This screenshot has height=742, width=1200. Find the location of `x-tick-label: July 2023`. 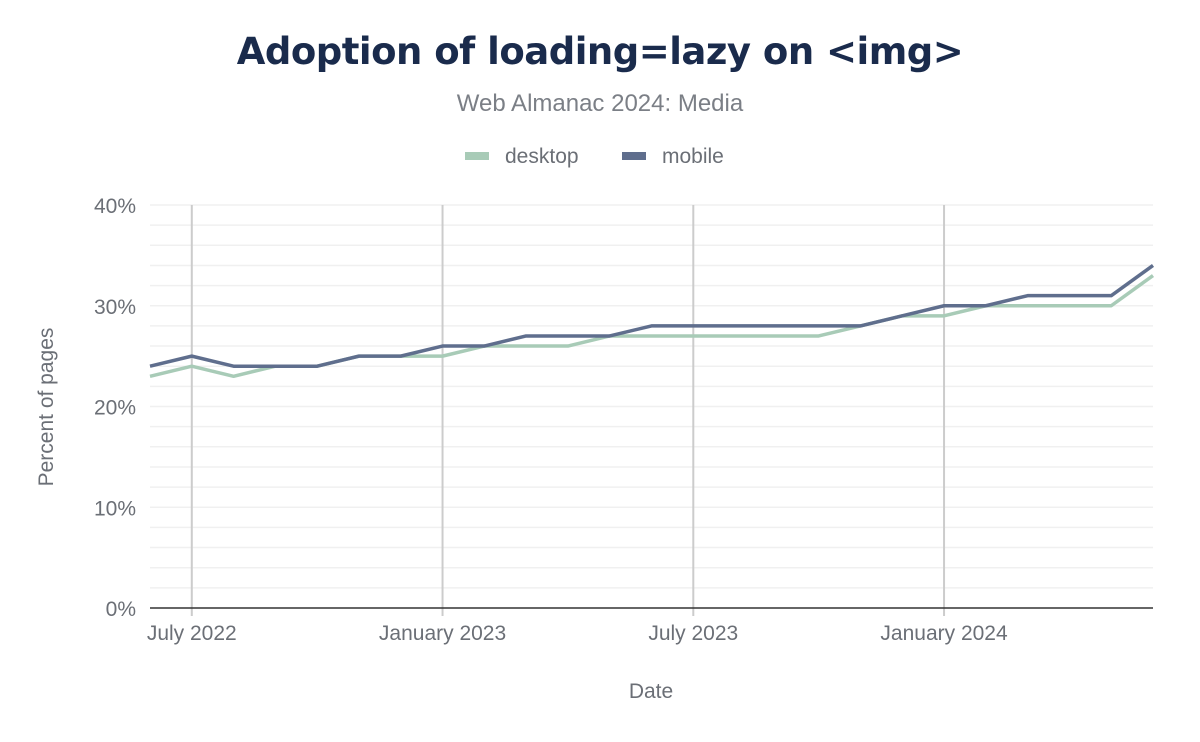

x-tick-label: July 2023 is located at coordinates (693, 633).